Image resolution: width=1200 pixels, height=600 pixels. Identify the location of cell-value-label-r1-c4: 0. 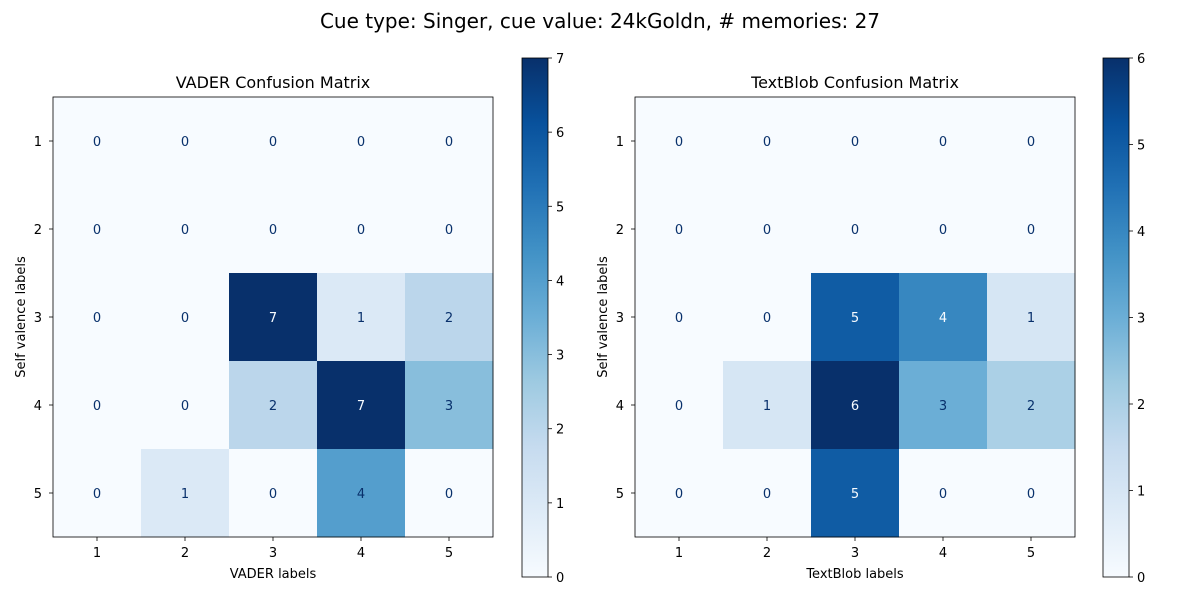
(943, 142).